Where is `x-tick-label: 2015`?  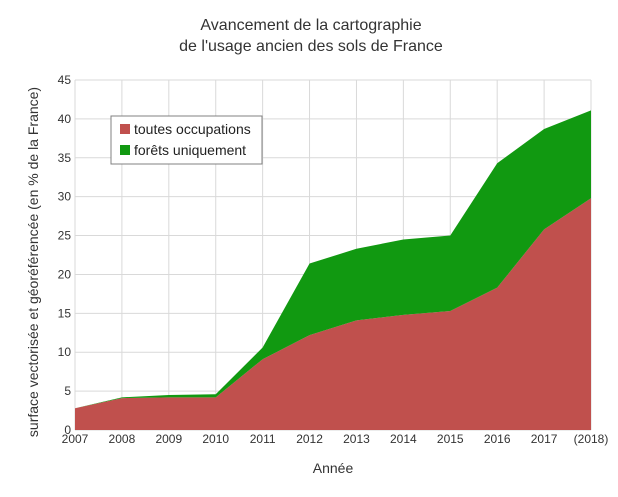 x-tick-label: 2015 is located at coordinates (450, 439).